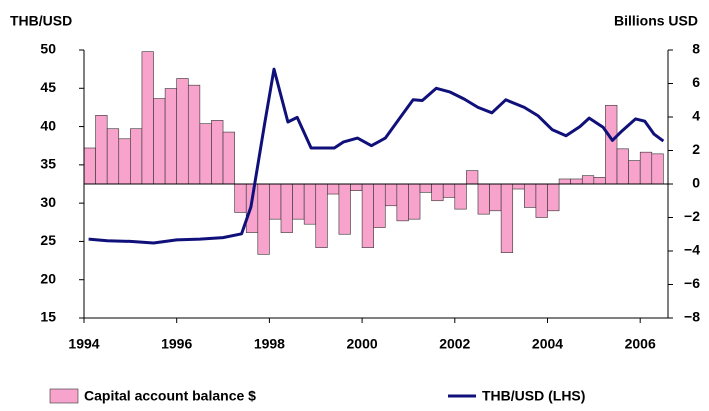 This screenshot has height=411, width=709. Describe the element at coordinates (547, 344) in the screenshot. I see `x-tick-label: 2004` at that location.